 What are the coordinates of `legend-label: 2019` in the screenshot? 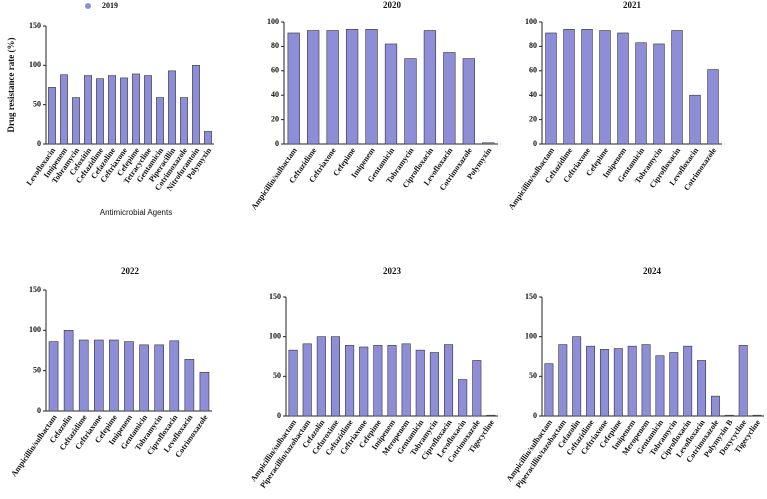 It's located at (110, 5).